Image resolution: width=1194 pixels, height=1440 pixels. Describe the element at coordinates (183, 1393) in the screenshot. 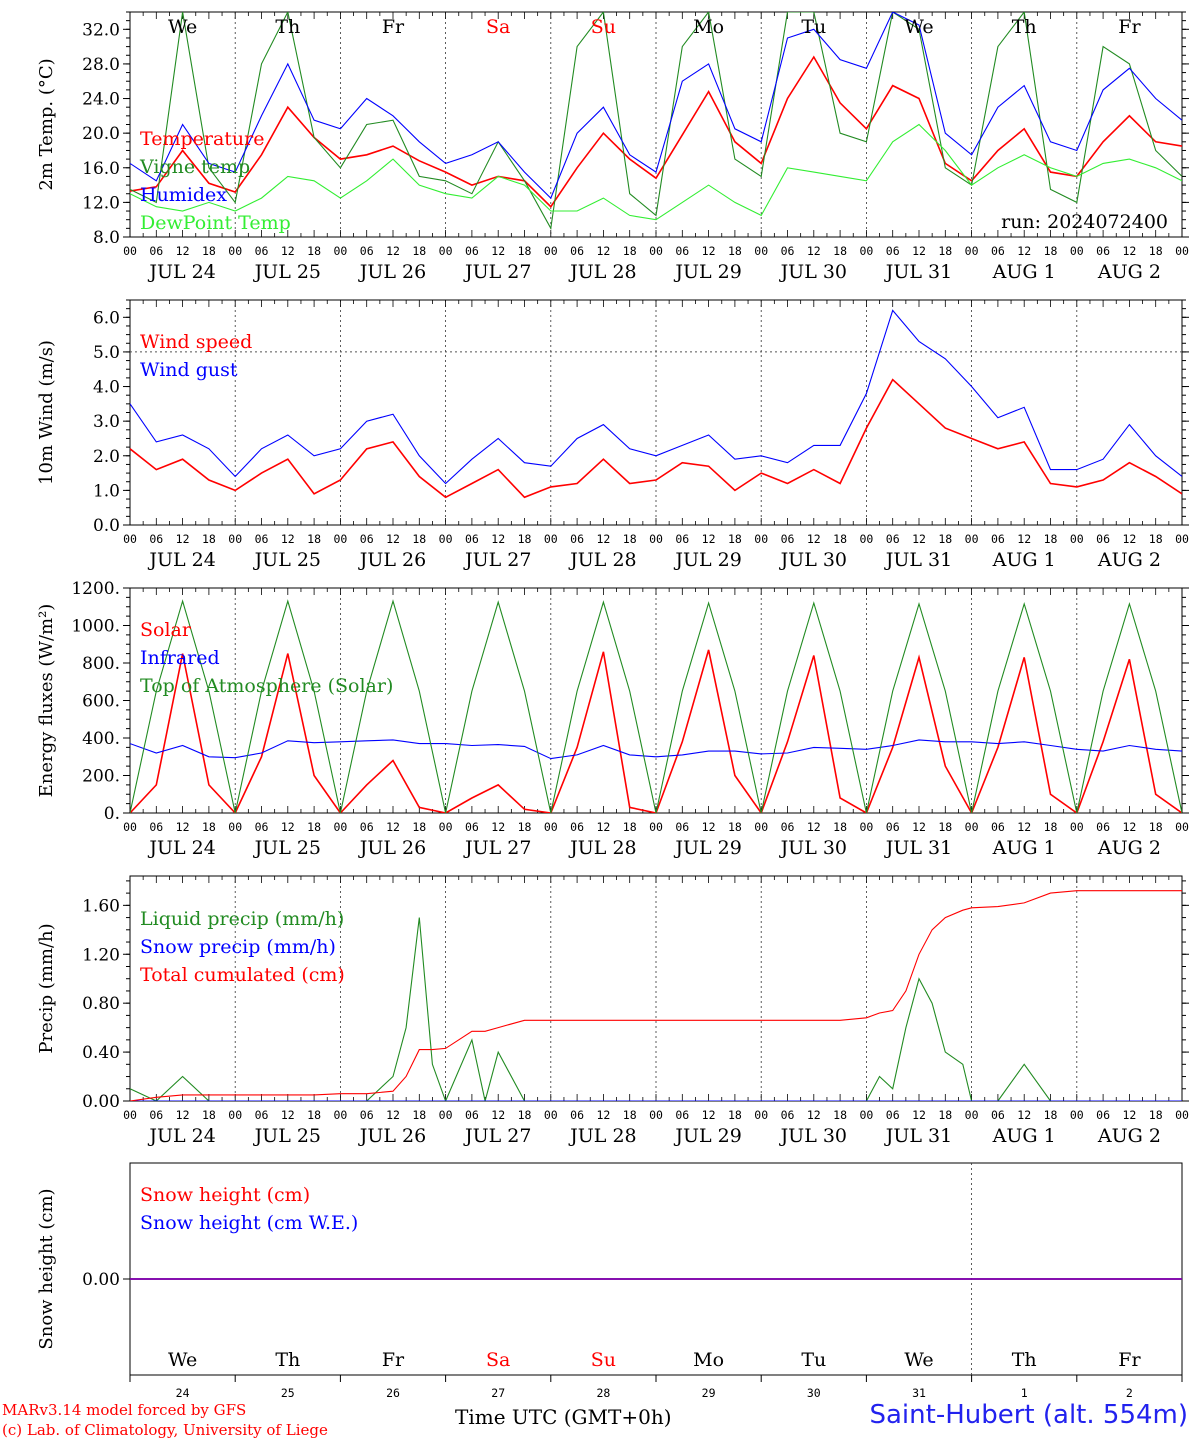

I see `day-number-label: 24` at that location.